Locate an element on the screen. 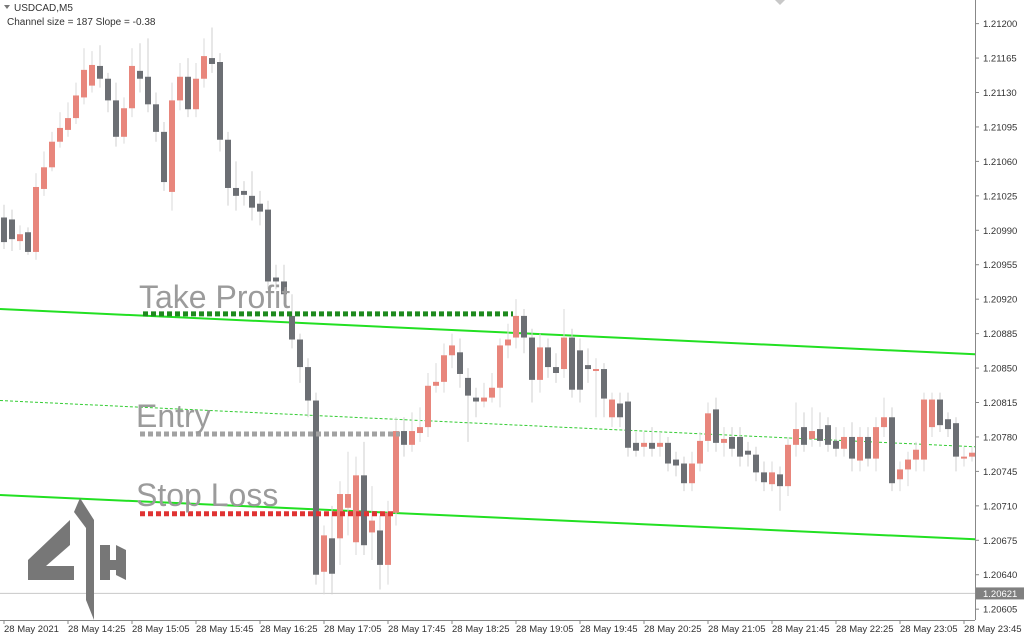 The width and height of the screenshot is (1024, 640). chart-title: USDCAD,M5 is located at coordinates (43, 8).